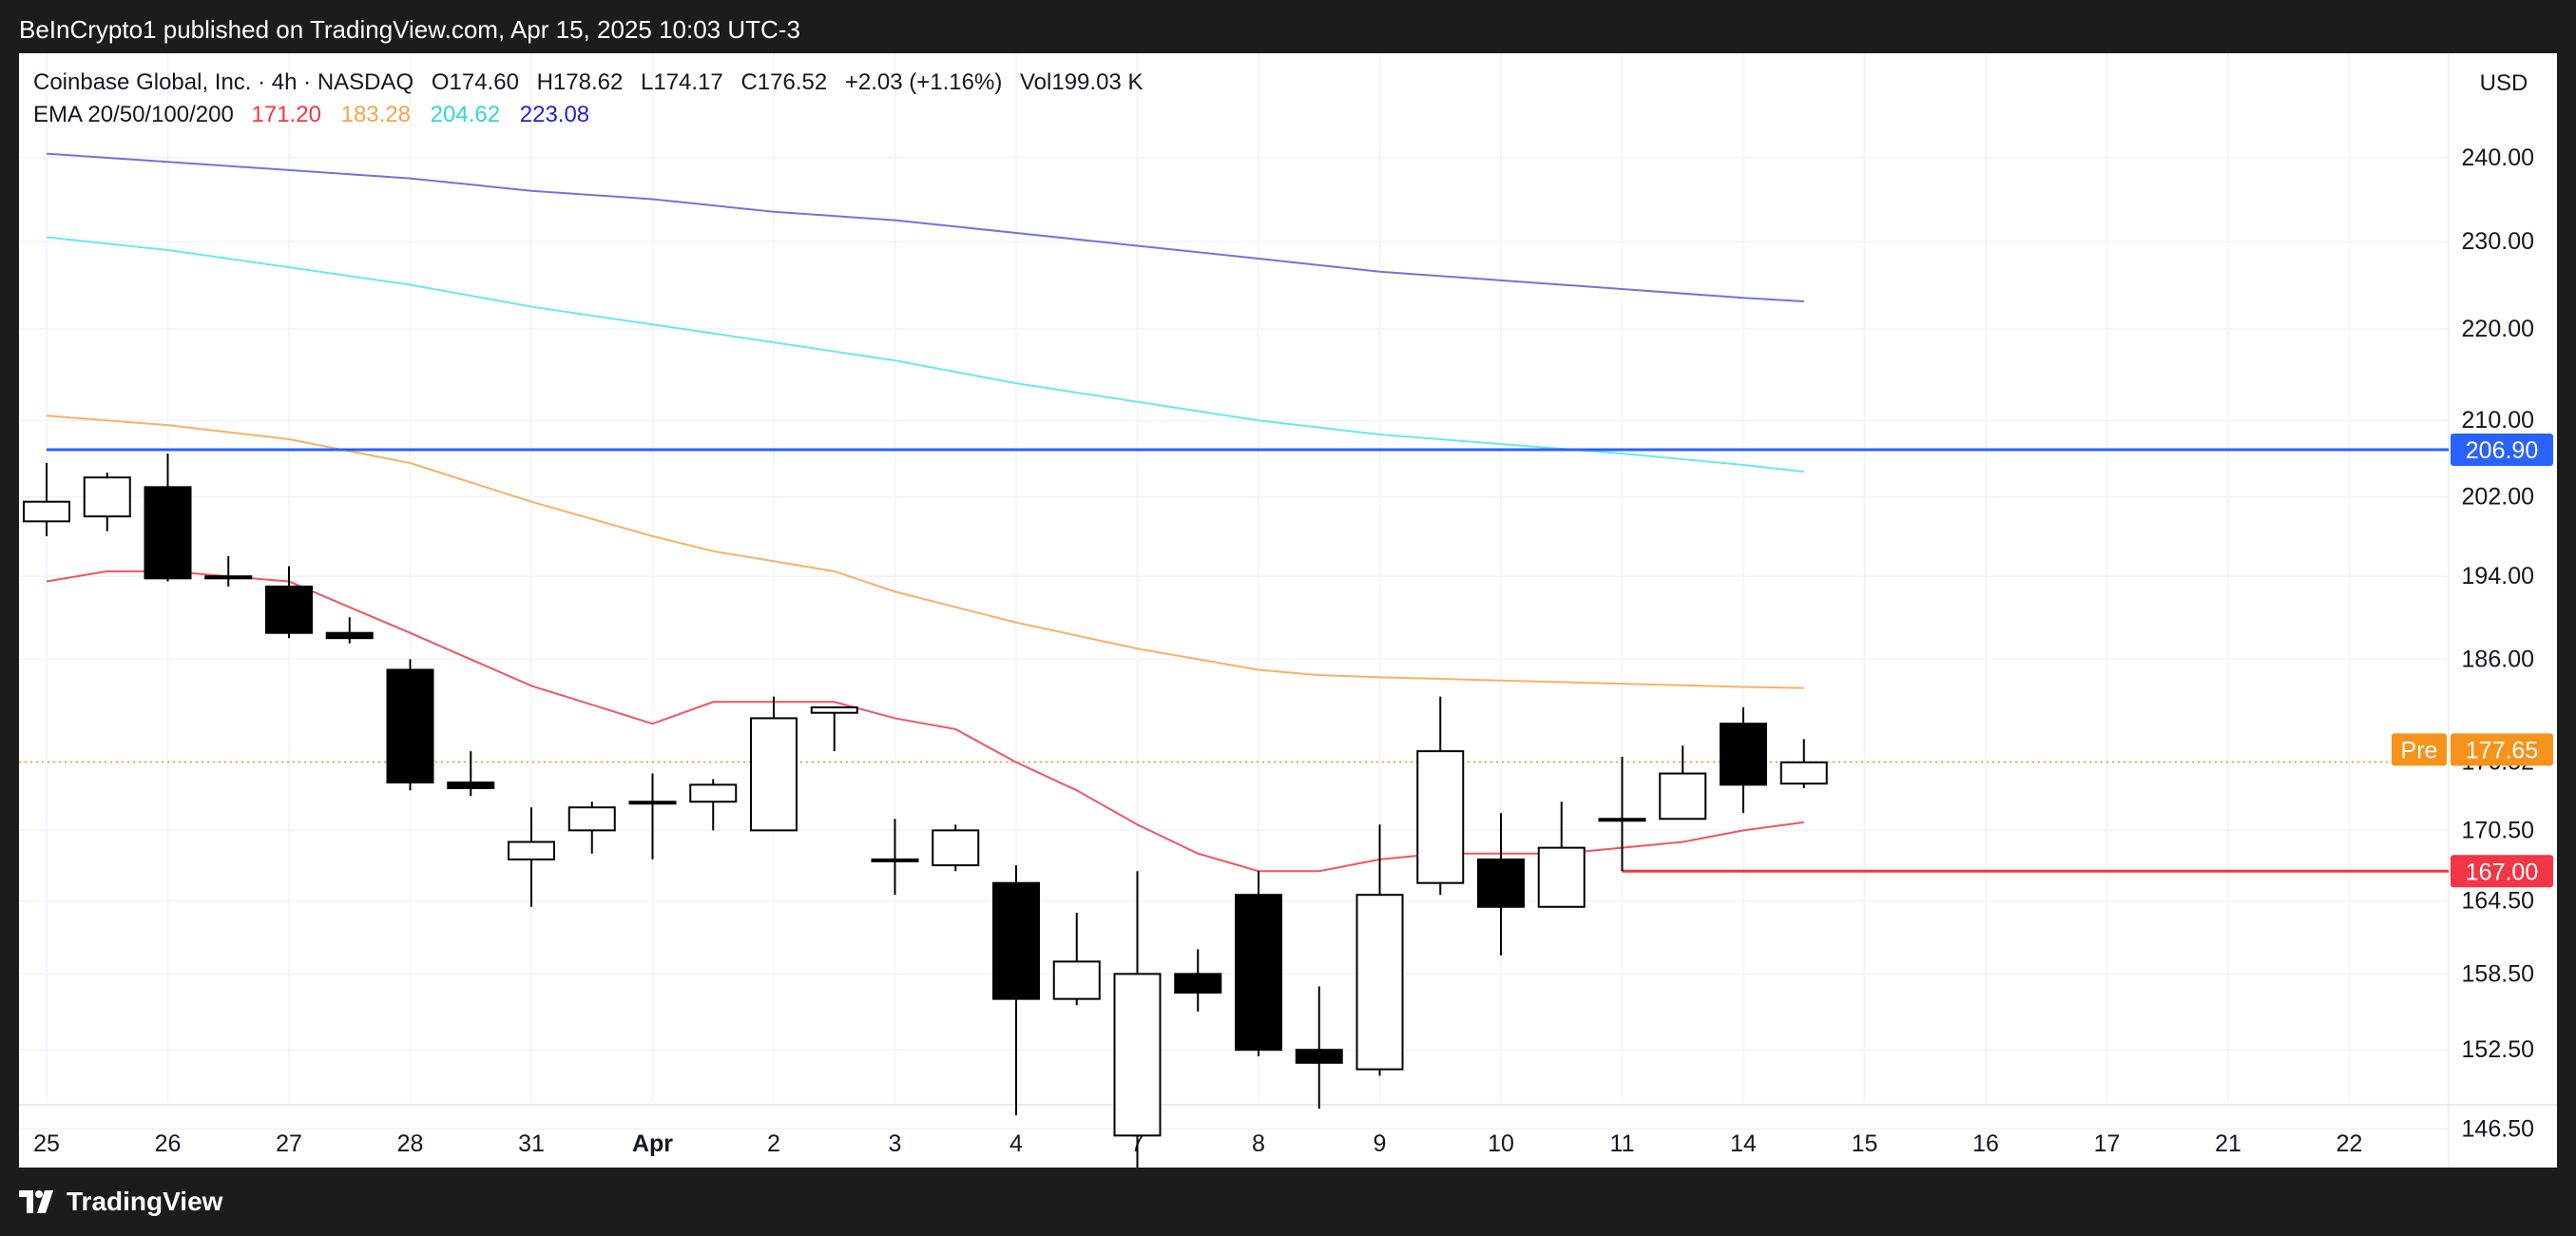 This screenshot has width=2576, height=1236. I want to click on premarket-tag-bg, so click(2502, 749).